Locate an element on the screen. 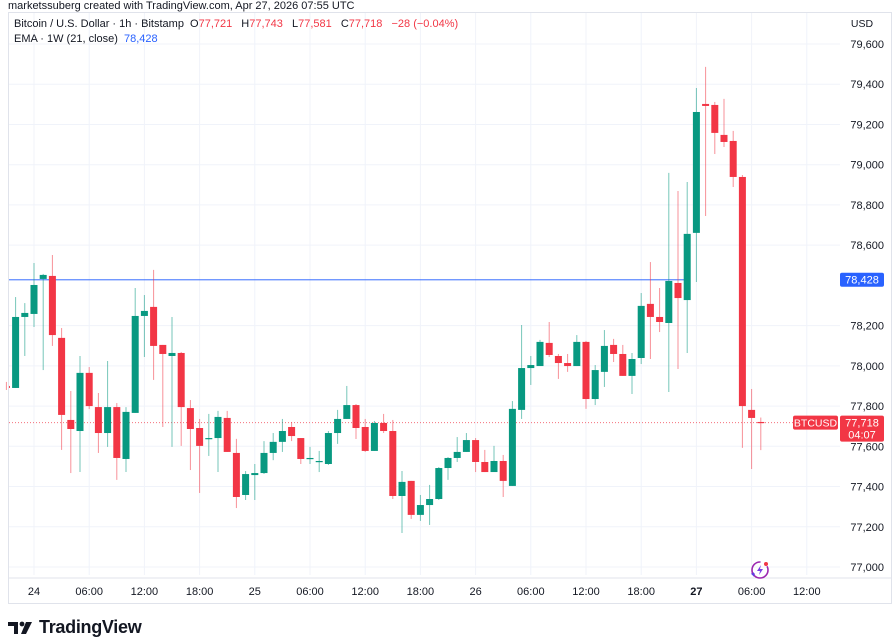  open-label: O is located at coordinates (194, 24).